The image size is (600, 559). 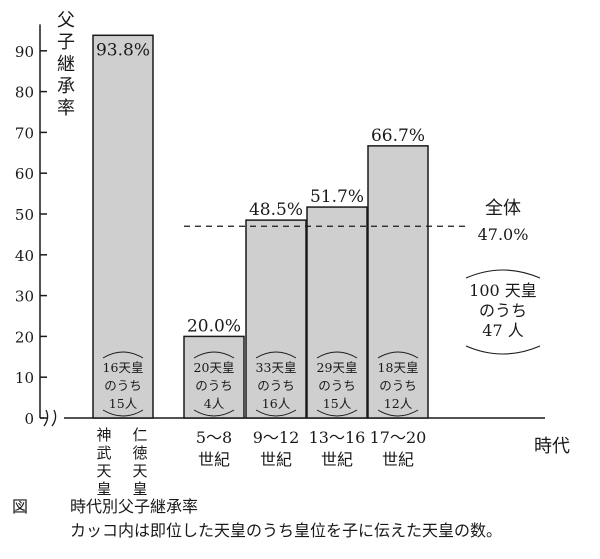 I want to click on bar-value-label: 93.8%, so click(x=123, y=50).